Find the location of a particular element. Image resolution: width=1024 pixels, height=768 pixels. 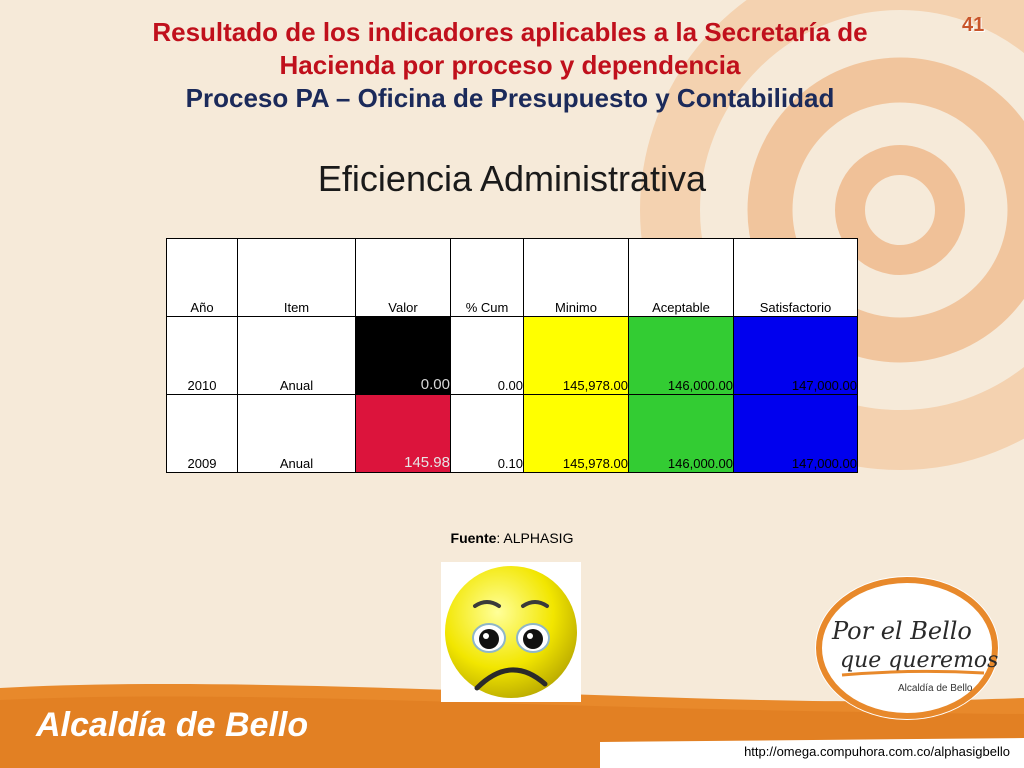

header-aceptable: Aceptable is located at coordinates (681, 277).